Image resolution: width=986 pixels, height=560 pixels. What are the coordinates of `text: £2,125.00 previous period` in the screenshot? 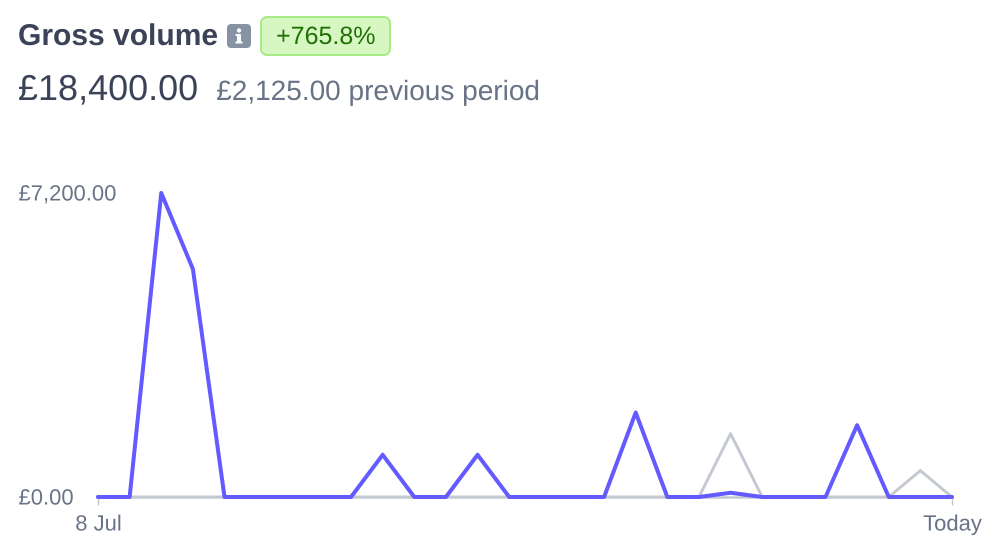 It's located at (378, 91).